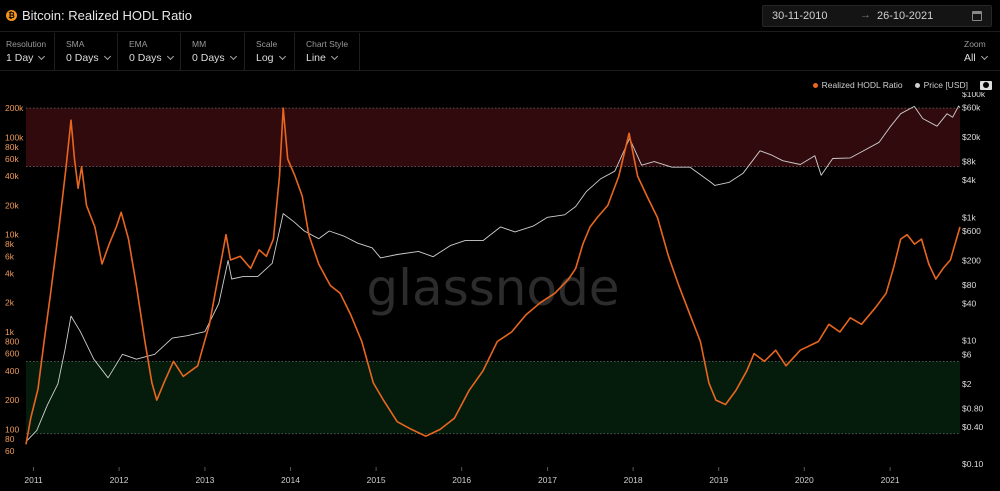 This screenshot has width=1000, height=491. What do you see at coordinates (12, 354) in the screenshot?
I see `left-tick-label: 600` at bounding box center [12, 354].